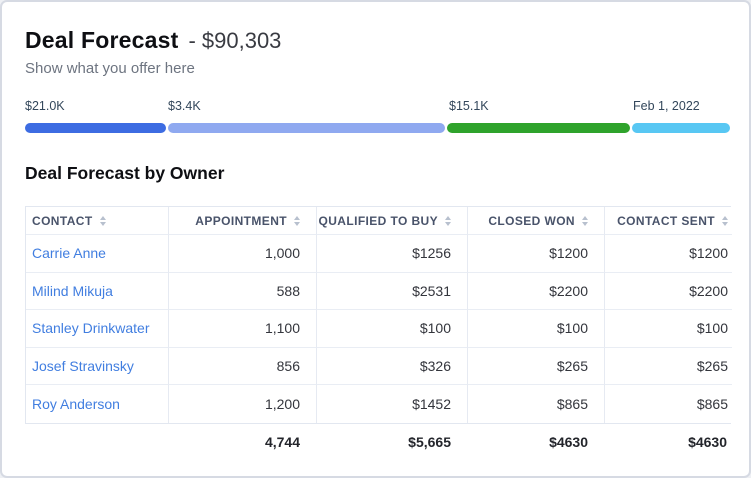 The height and width of the screenshot is (478, 751). Describe the element at coordinates (535, 442) in the screenshot. I see `totals-cell-closed-won: $4630` at that location.